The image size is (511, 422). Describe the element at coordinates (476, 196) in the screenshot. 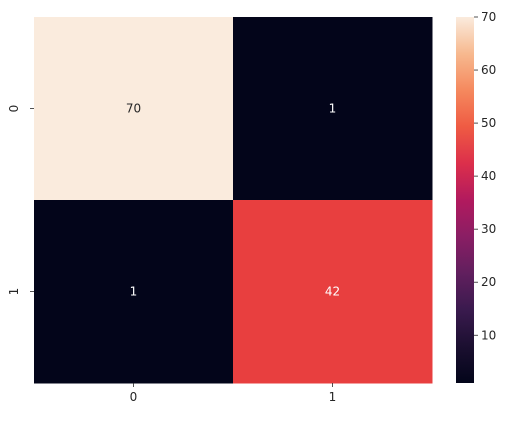

I see `colorbar: 10 20 30 40 50 60 70` at that location.